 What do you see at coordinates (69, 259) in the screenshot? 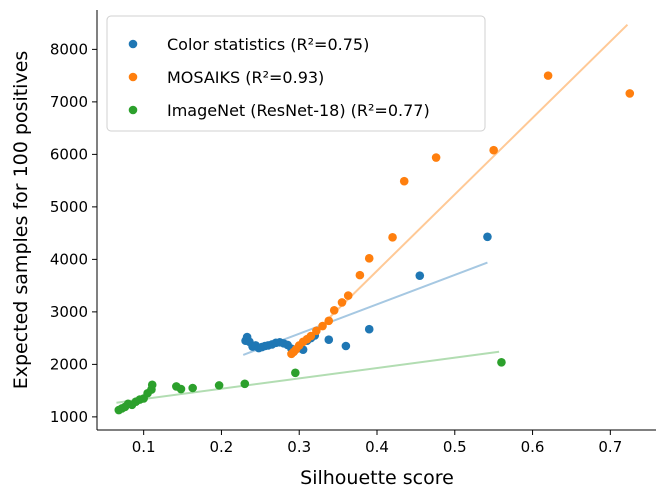
I see `y-tick-label: 4000` at bounding box center [69, 259].